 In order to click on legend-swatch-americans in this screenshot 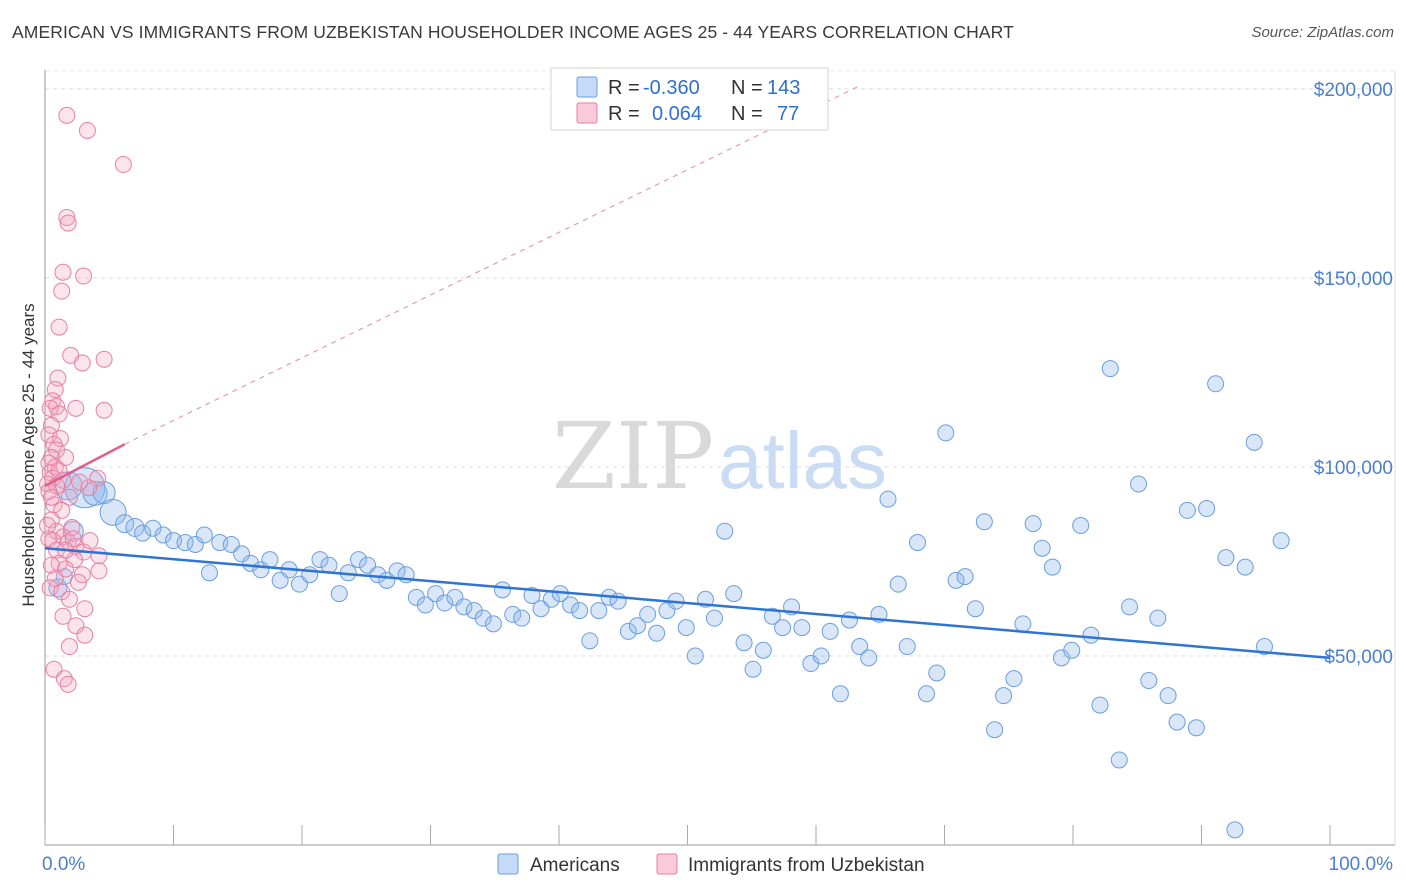, I will do `click(587, 87)`.